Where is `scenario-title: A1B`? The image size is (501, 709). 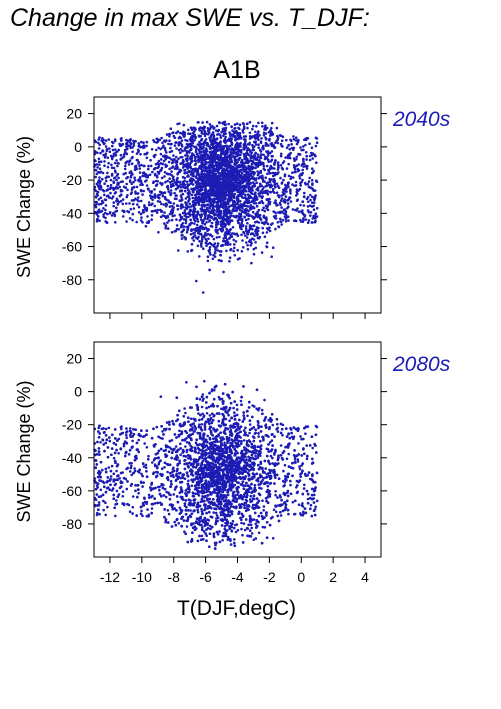 scenario-title: A1B is located at coordinates (237, 70).